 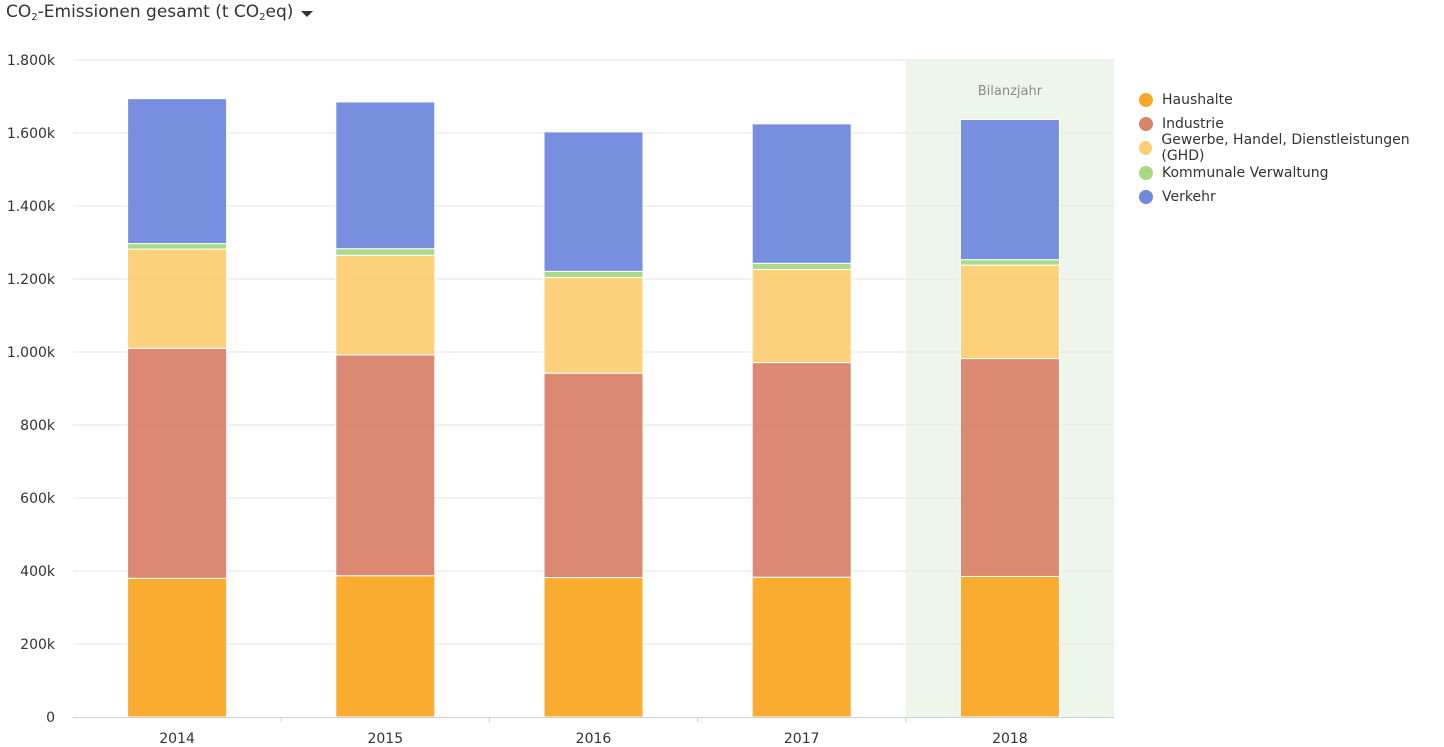 I want to click on x-tick-label: 2015, so click(x=385, y=739).